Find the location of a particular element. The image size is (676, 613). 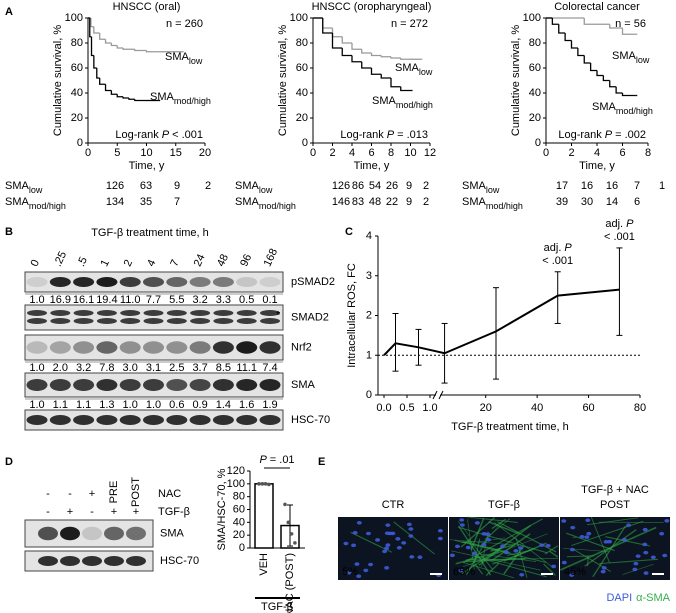

series-label-part: mod/high is located at coordinates (634, 111).